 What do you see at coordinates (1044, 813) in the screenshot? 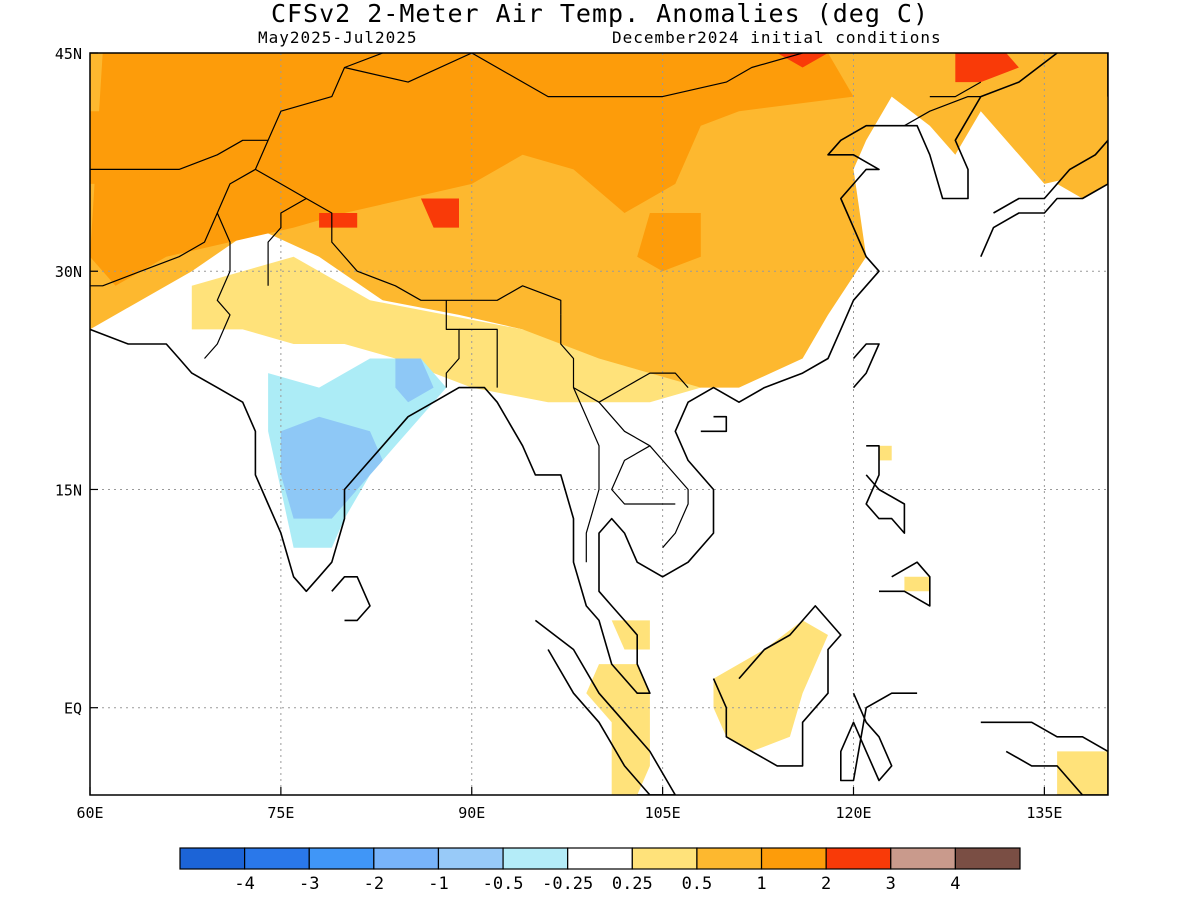
I see `lon-tick-label: 135E` at bounding box center [1044, 813].